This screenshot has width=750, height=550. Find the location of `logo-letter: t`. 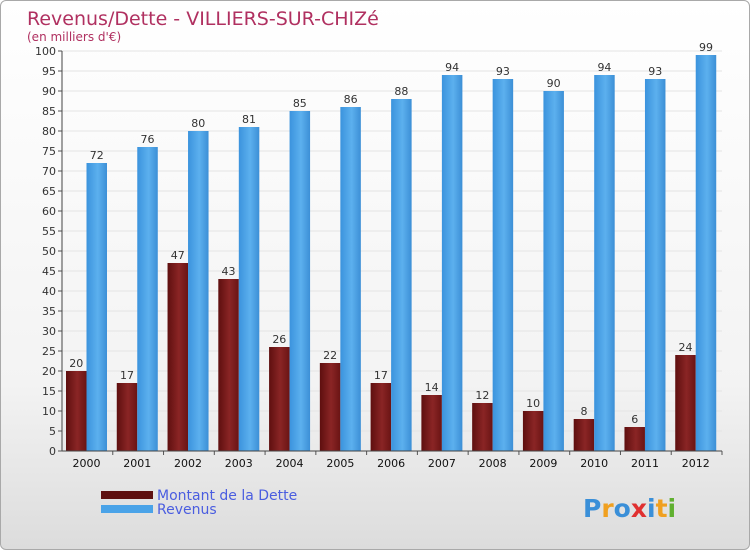

logo-letter: t is located at coordinates (662, 508).